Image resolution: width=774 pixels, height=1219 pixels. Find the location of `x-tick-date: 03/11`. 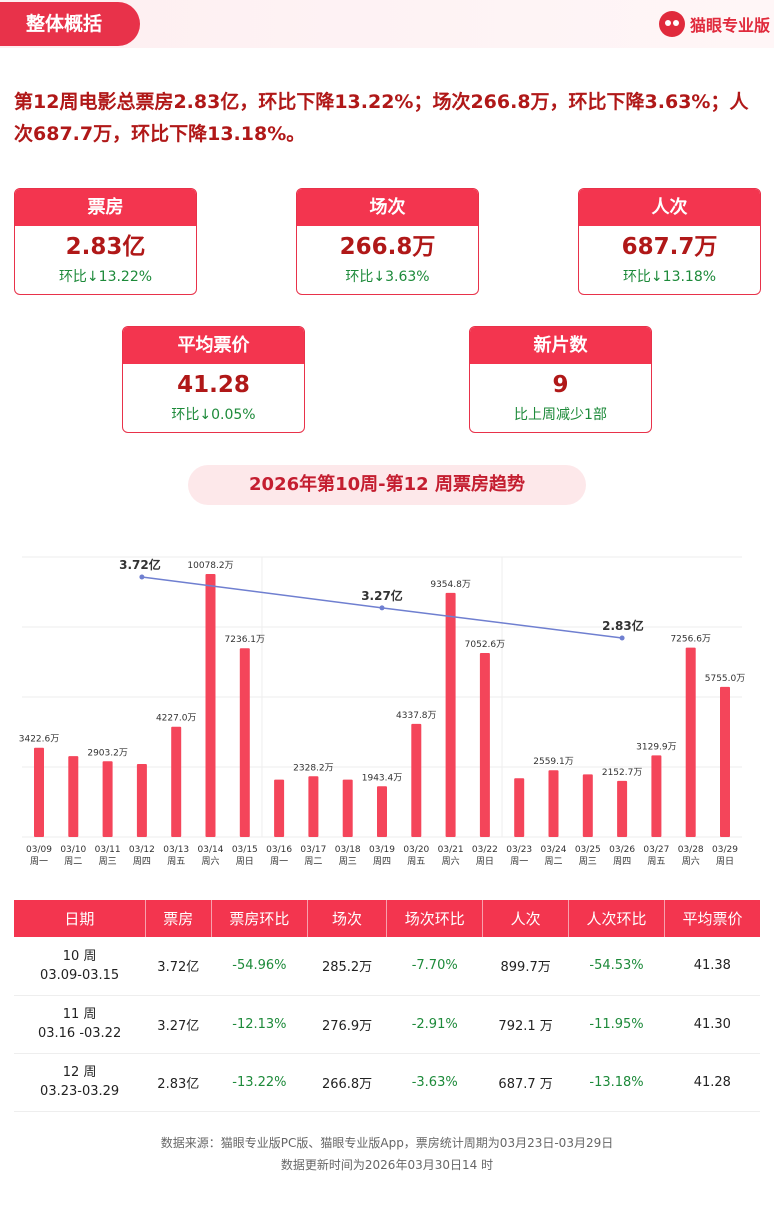

x-tick-date: 03/11 is located at coordinates (108, 850).